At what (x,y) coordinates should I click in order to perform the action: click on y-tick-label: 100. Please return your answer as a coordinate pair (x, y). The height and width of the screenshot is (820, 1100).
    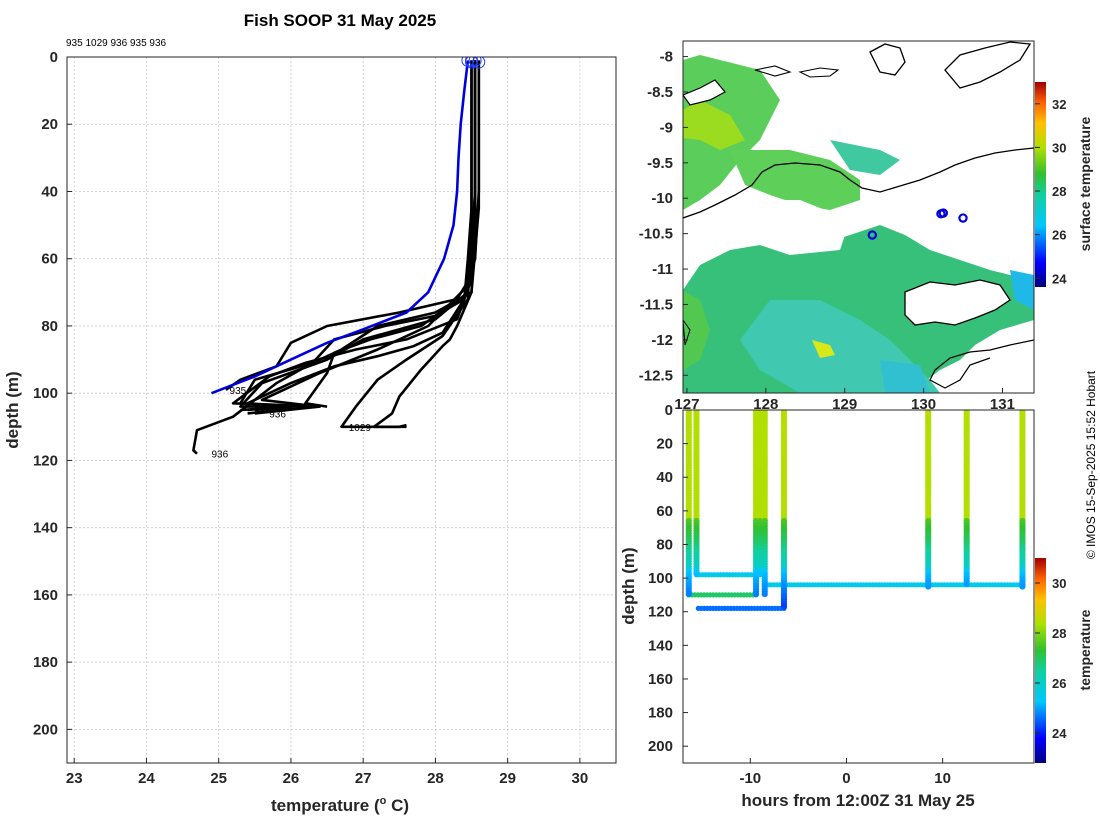
    Looking at the image, I should click on (45, 393).